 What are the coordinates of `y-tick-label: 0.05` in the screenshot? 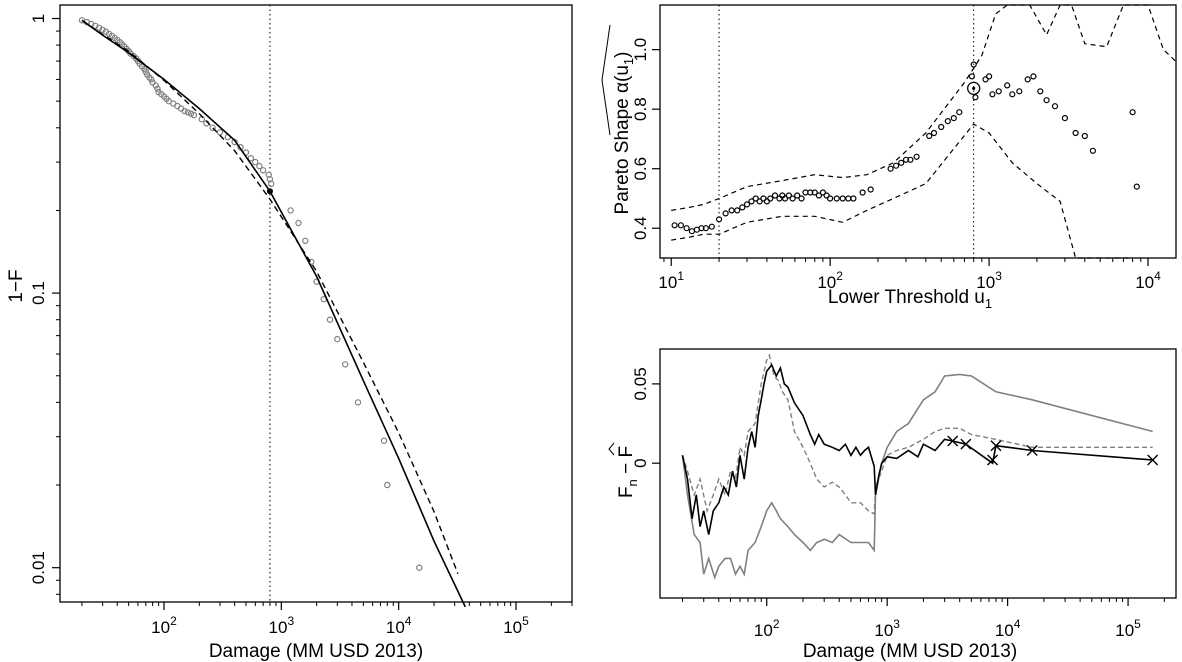 It's located at (640, 383).